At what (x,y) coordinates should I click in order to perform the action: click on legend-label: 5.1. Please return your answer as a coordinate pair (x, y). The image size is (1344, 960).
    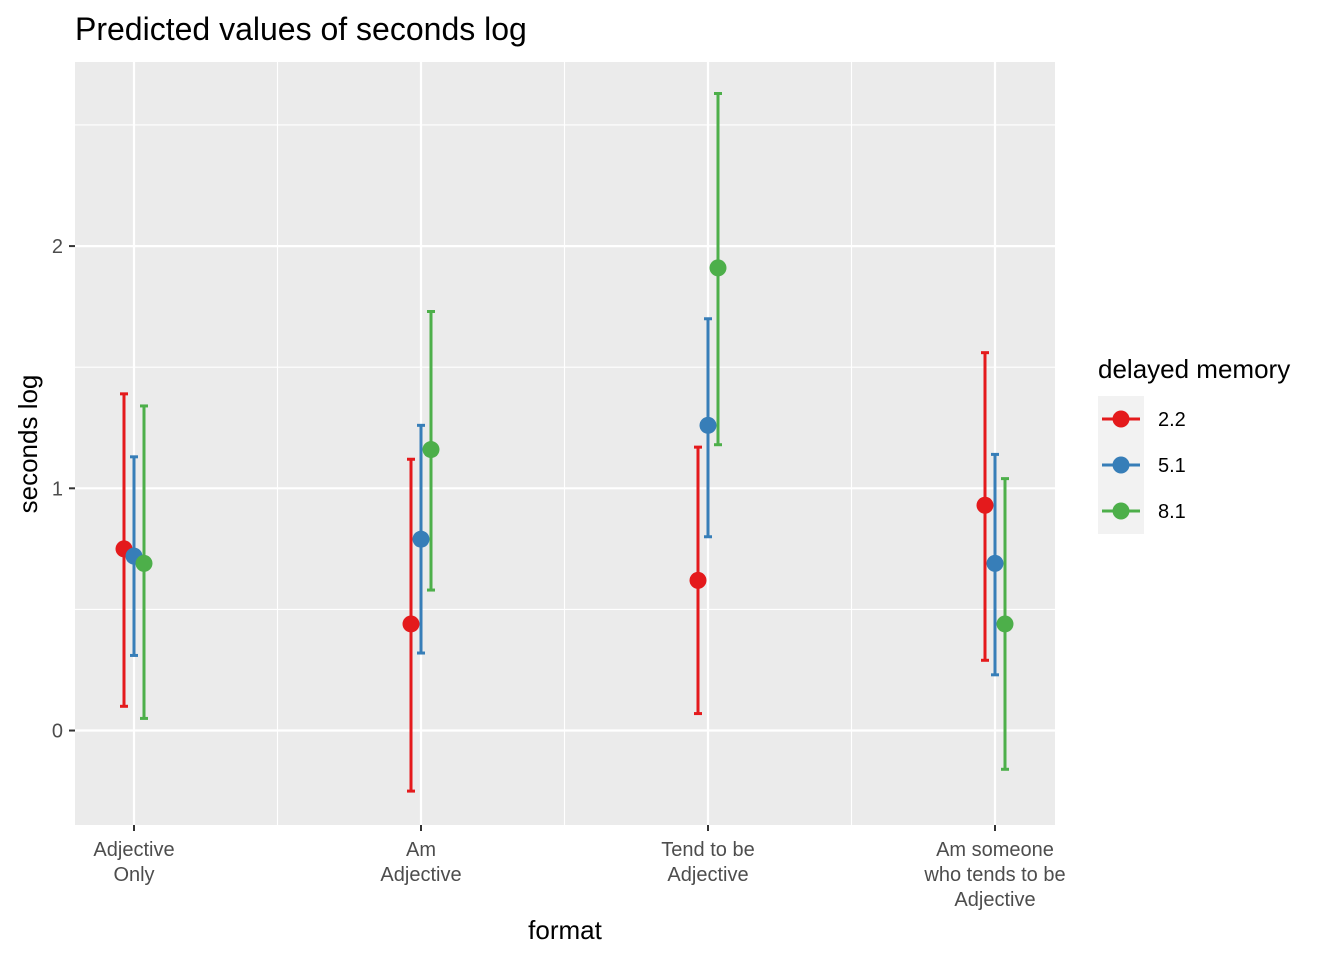
    Looking at the image, I should click on (1172, 466).